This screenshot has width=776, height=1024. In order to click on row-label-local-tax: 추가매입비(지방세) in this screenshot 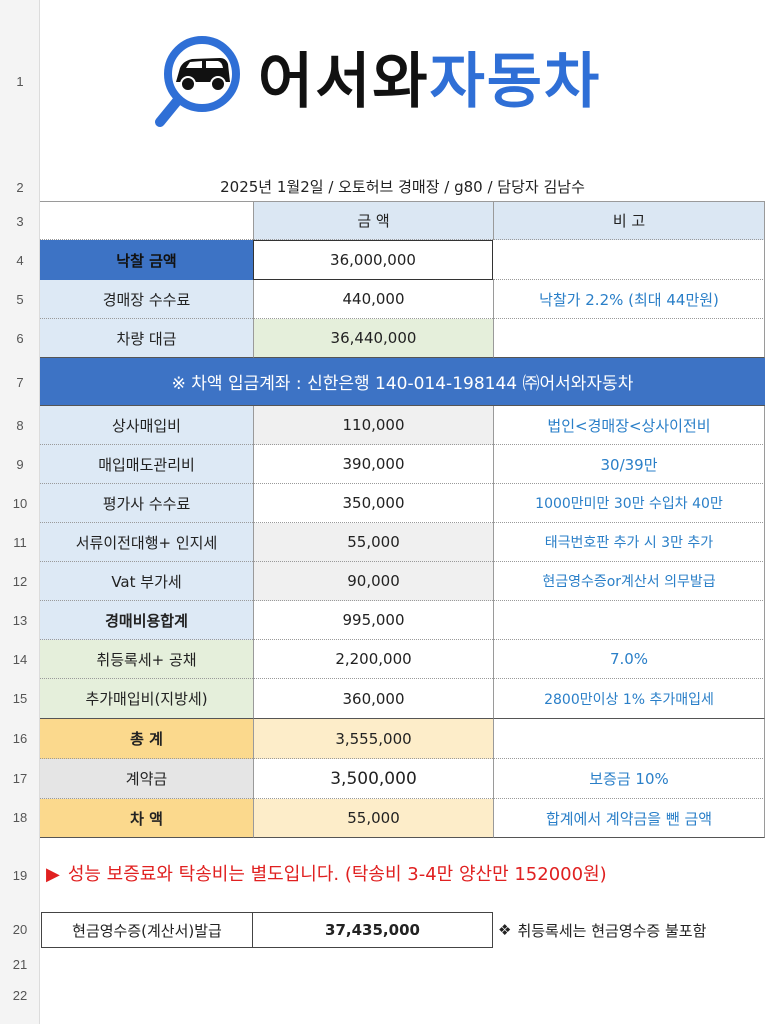, I will do `click(146, 699)`.